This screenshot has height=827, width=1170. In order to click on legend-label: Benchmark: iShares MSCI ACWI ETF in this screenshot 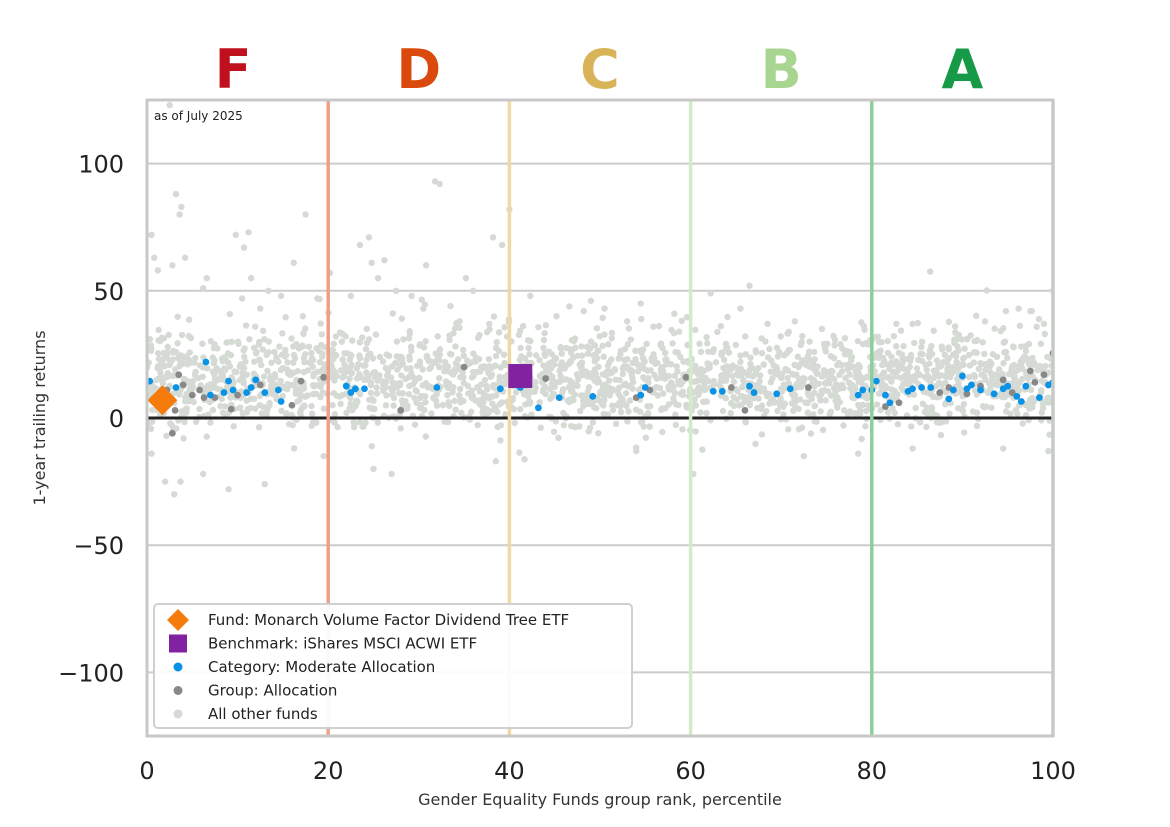, I will do `click(342, 644)`.